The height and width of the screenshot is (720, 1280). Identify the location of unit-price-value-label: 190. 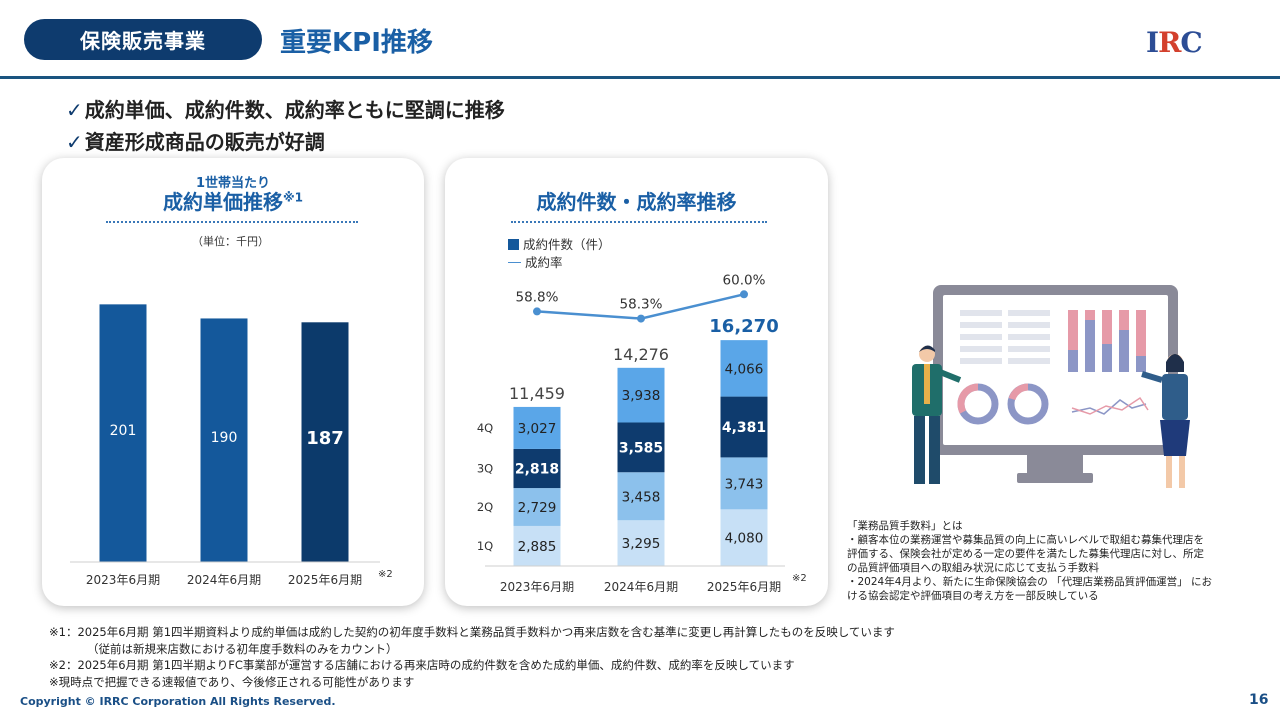
(224, 438).